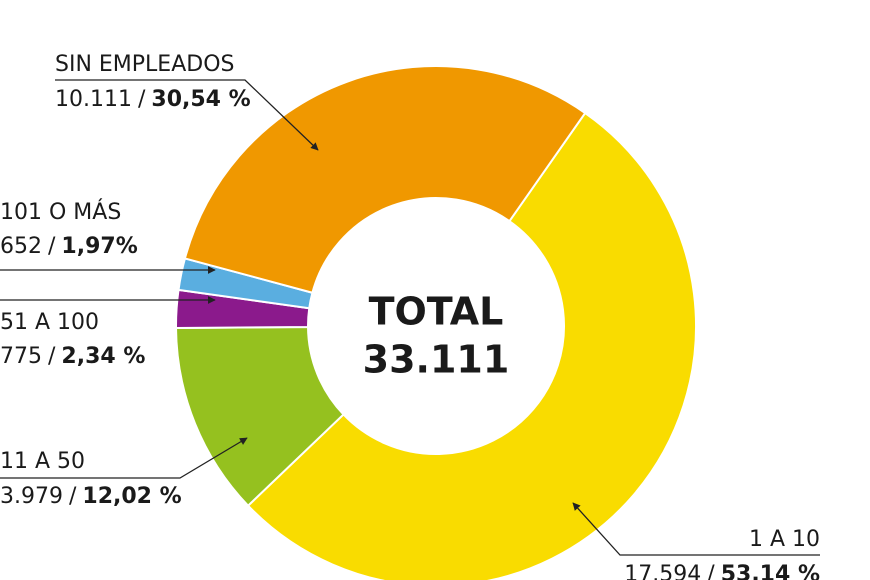  Describe the element at coordinates (662, 571) in the screenshot. I see `count-label: 17.594` at that location.